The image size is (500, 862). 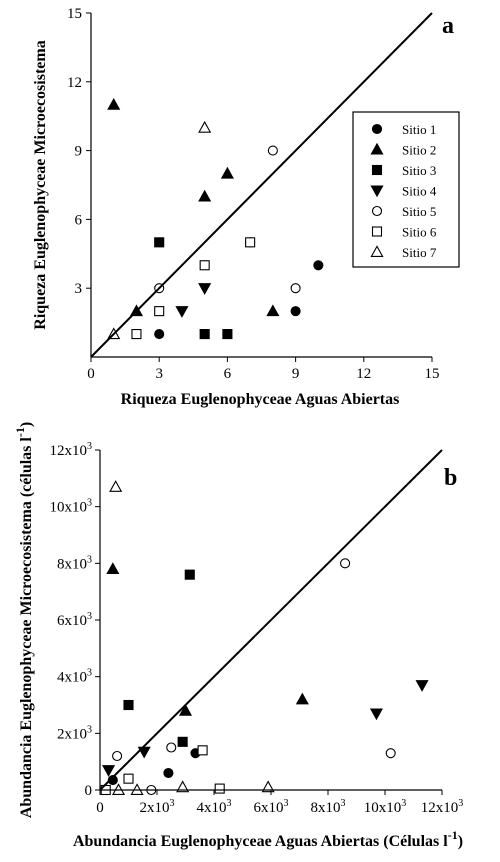 I want to click on panel-a-y-tick-label: 9, so click(x=79, y=152).